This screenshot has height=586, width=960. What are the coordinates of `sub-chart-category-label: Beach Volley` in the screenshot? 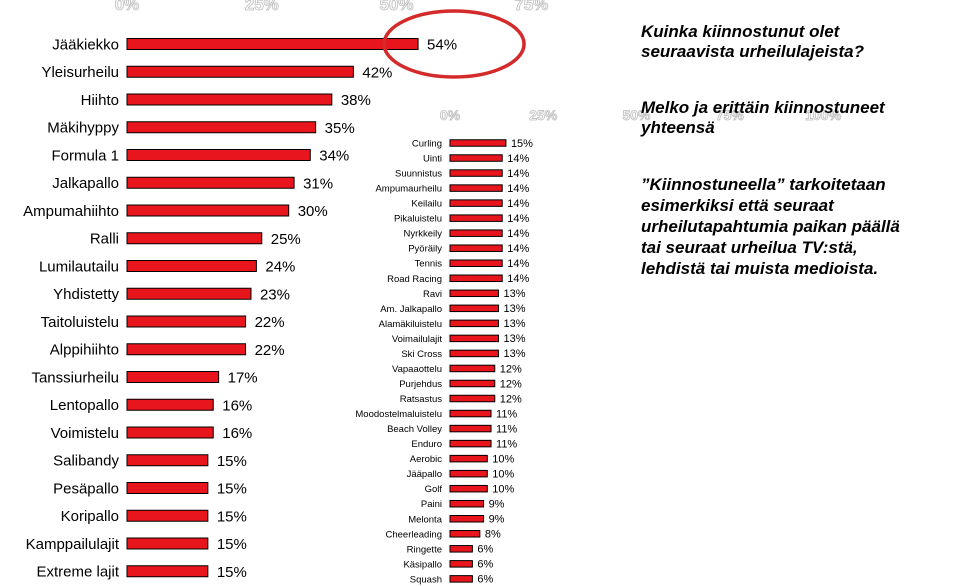 It's located at (414, 429).